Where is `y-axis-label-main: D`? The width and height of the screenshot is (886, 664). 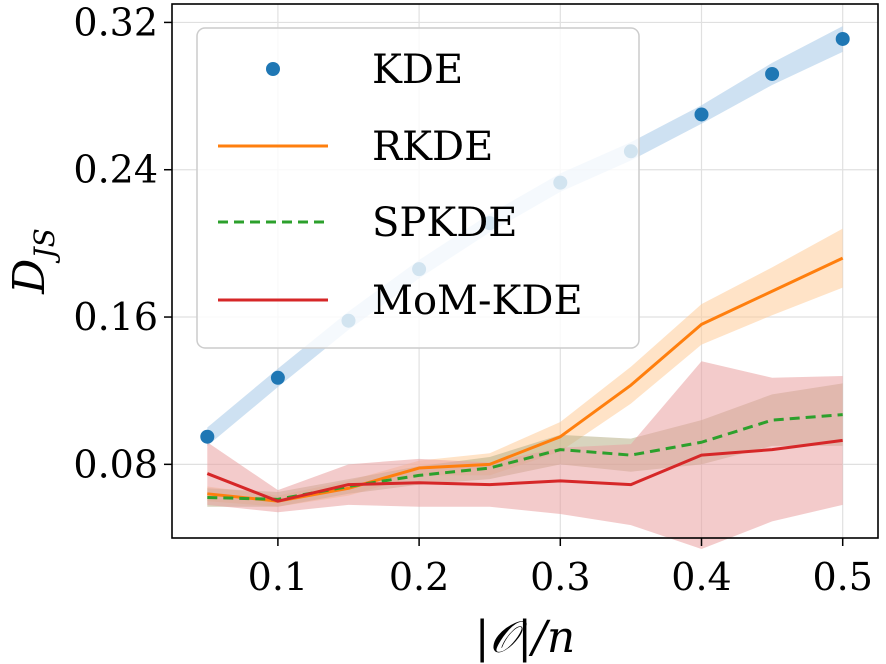
y-axis-label-main: D is located at coordinates (29, 277).